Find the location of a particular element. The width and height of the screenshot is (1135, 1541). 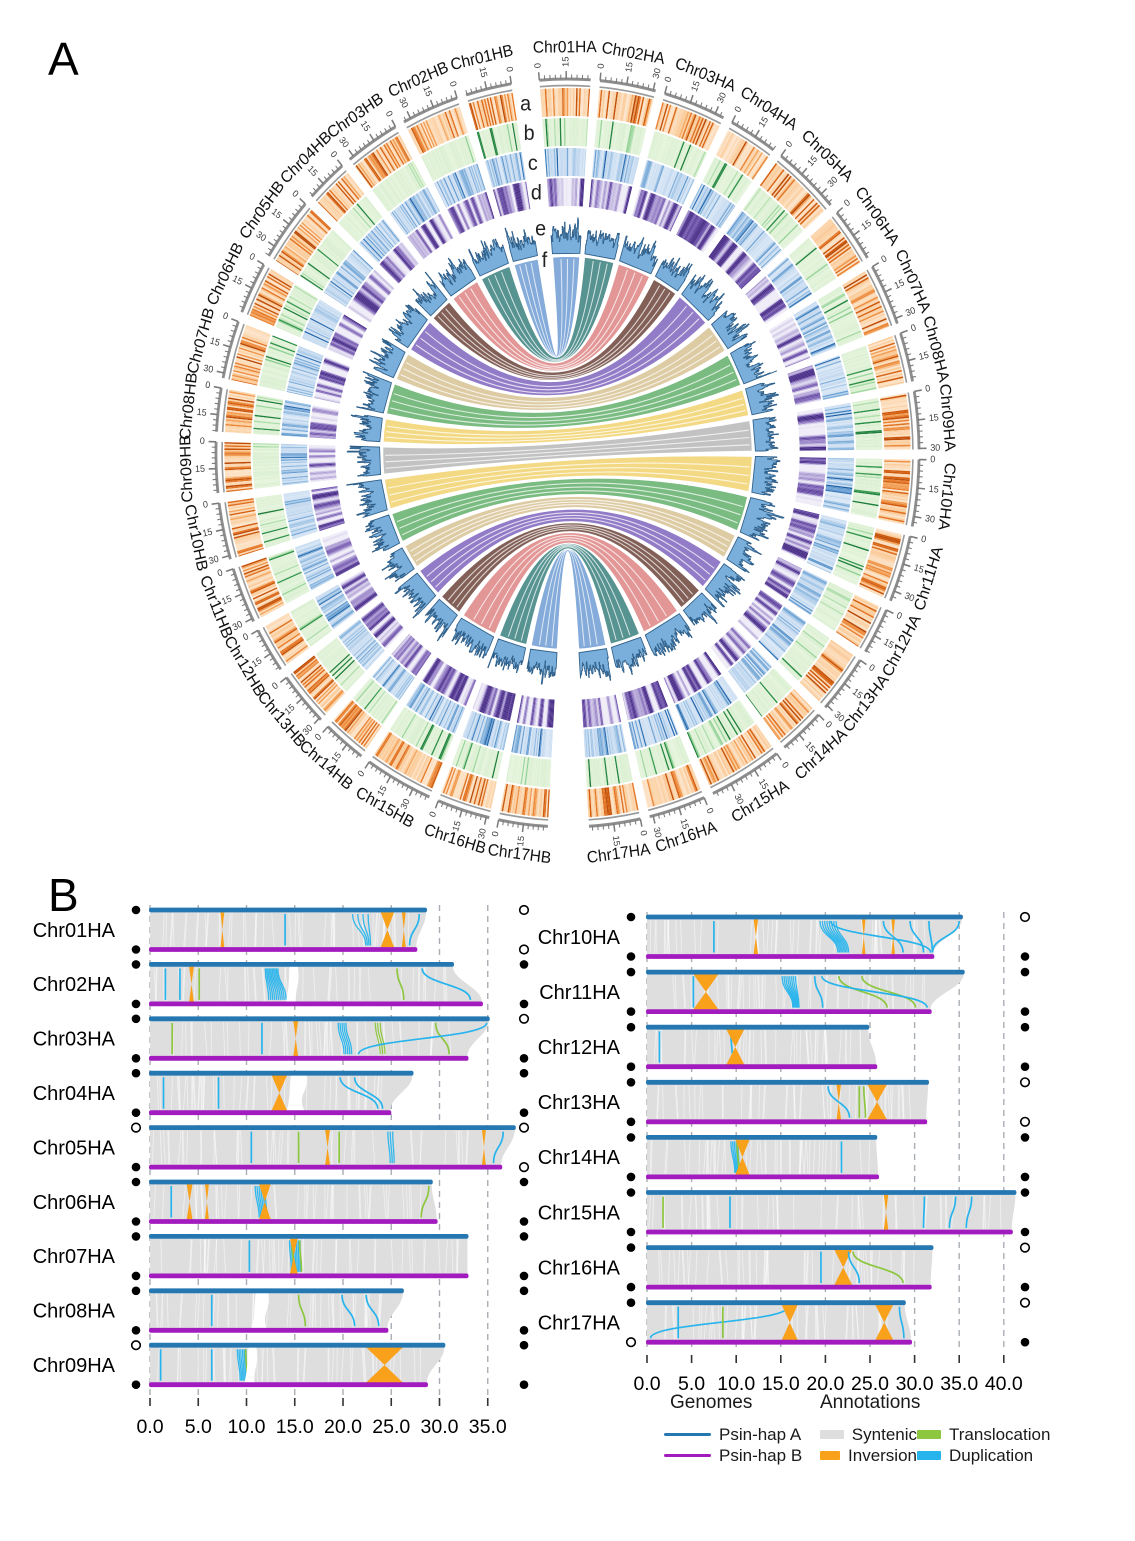

circos-label-Chr11HA: Chr11HA is located at coordinates (929, 578).